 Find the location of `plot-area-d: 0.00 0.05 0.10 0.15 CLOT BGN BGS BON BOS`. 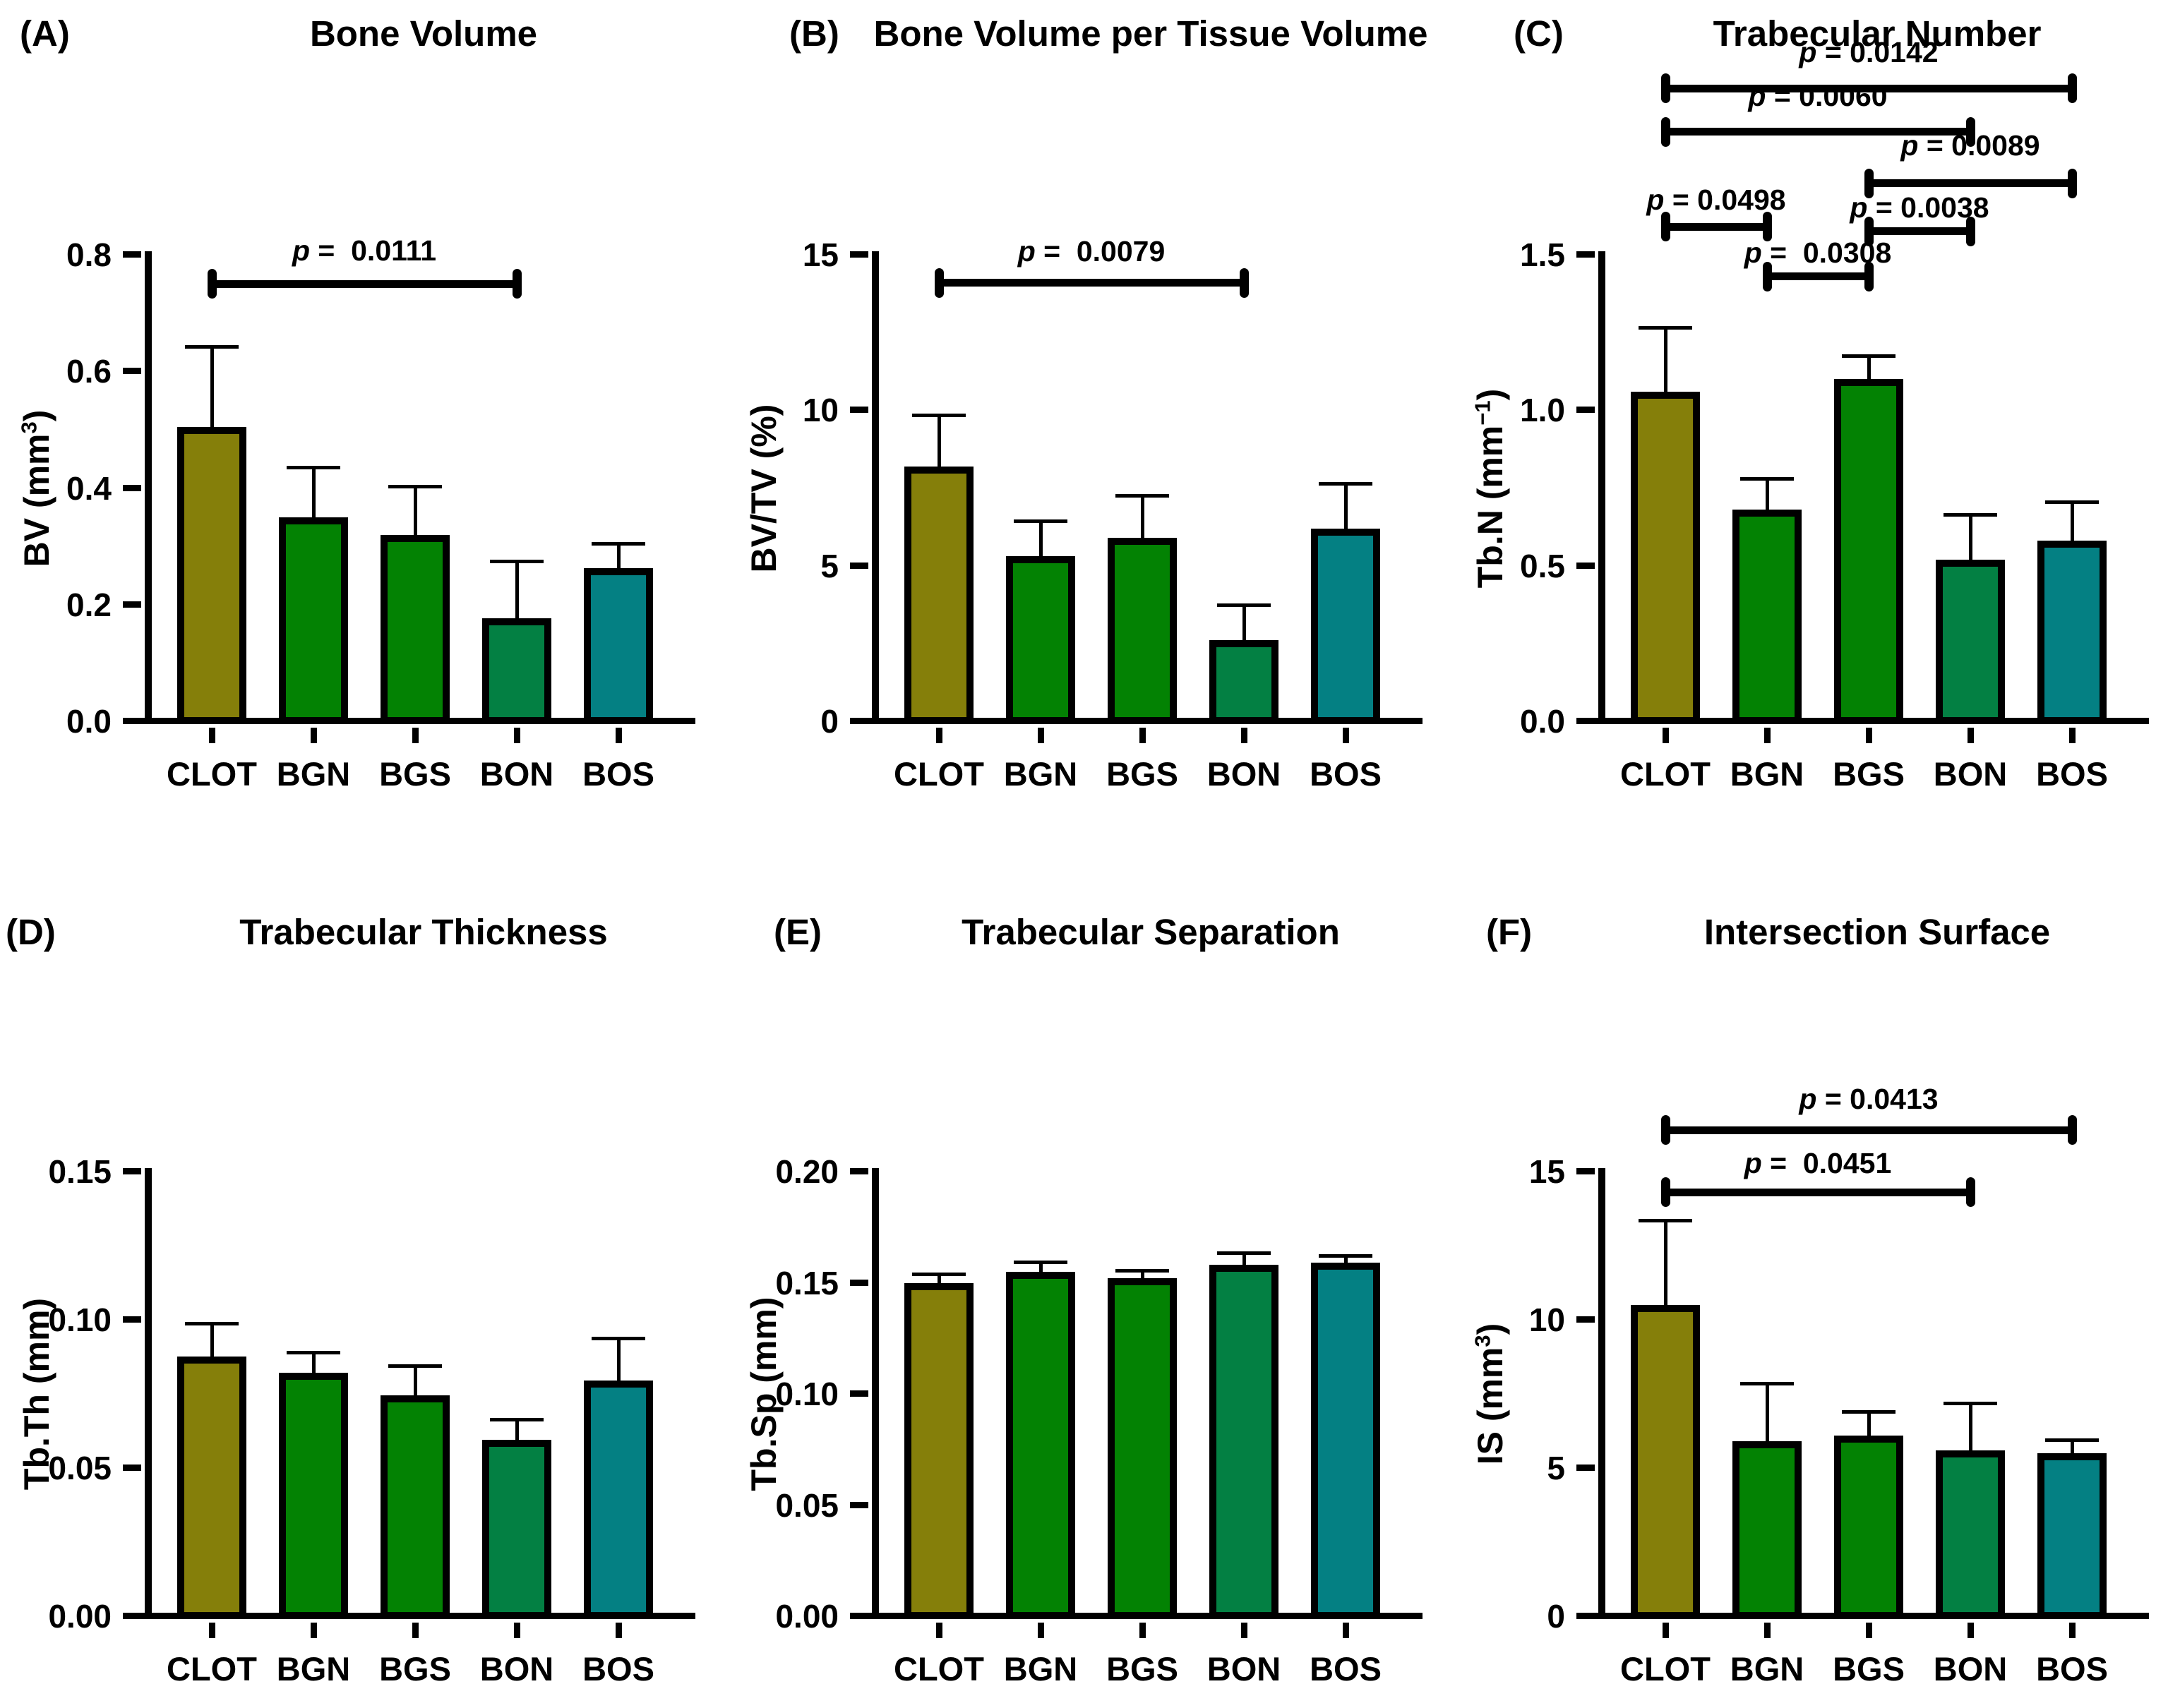

plot-area-d: 0.00 0.05 0.10 0.15 CLOT BGN BGS BON BOS is located at coordinates (371, 1270).